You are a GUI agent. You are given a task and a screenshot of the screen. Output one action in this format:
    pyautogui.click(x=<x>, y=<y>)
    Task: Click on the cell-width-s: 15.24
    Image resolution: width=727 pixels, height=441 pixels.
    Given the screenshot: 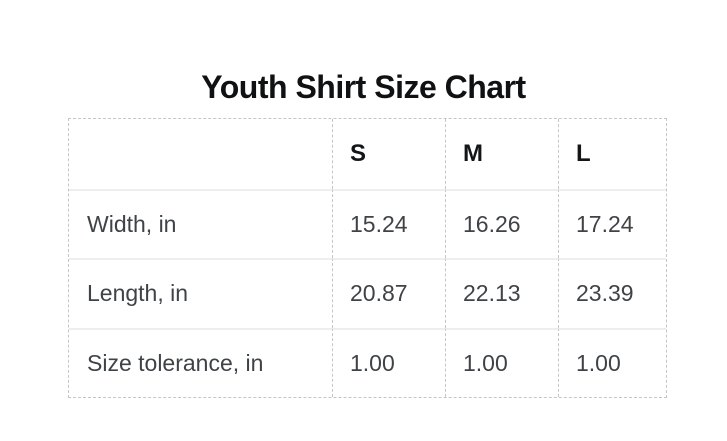 What is the action you would take?
    pyautogui.click(x=388, y=223)
    